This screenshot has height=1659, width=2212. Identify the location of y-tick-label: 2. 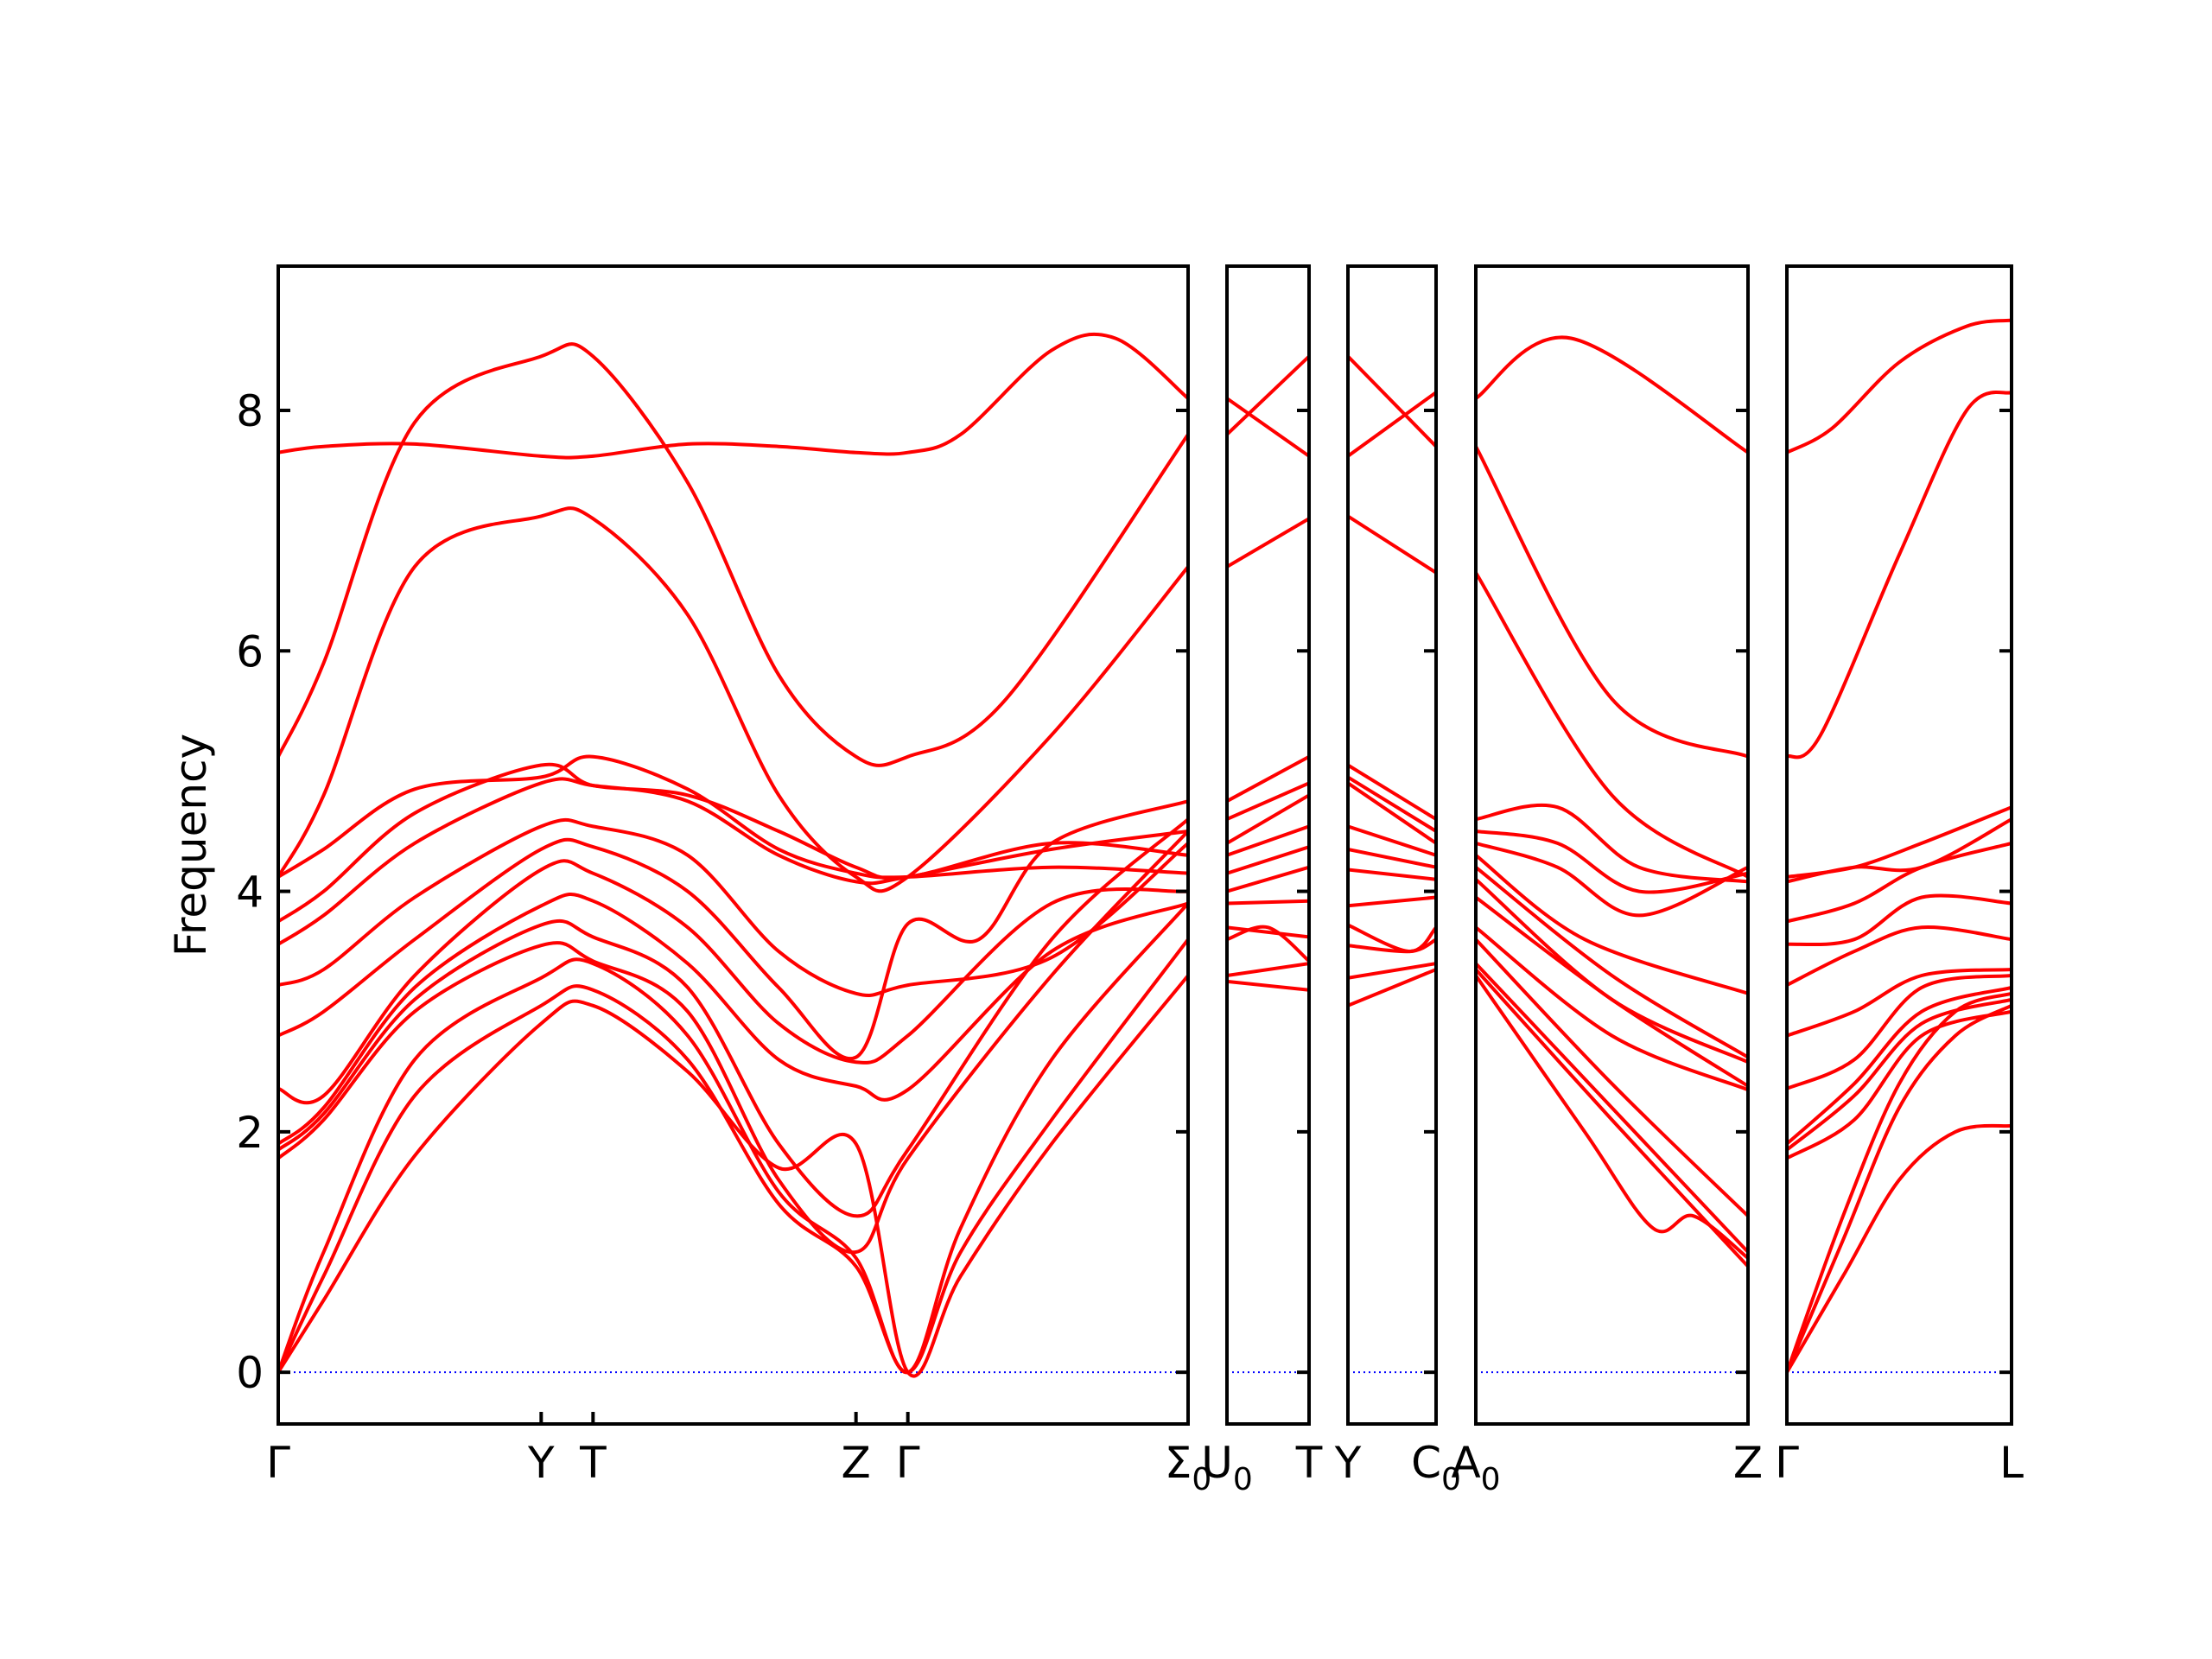
(250, 1133).